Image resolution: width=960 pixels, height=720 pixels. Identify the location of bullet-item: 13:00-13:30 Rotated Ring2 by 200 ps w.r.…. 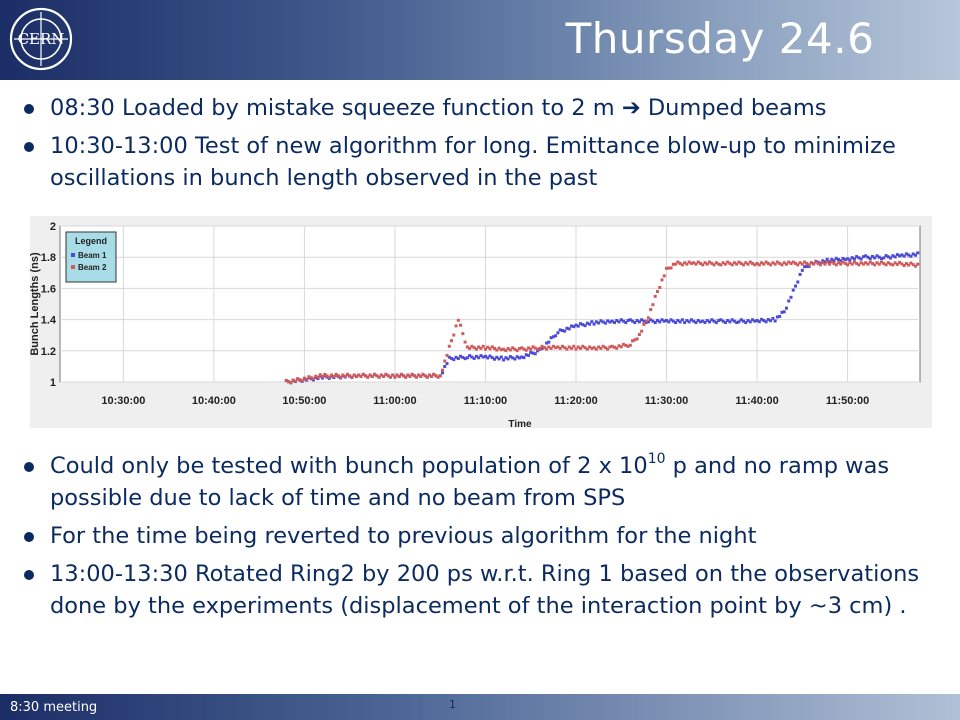
(486, 590).